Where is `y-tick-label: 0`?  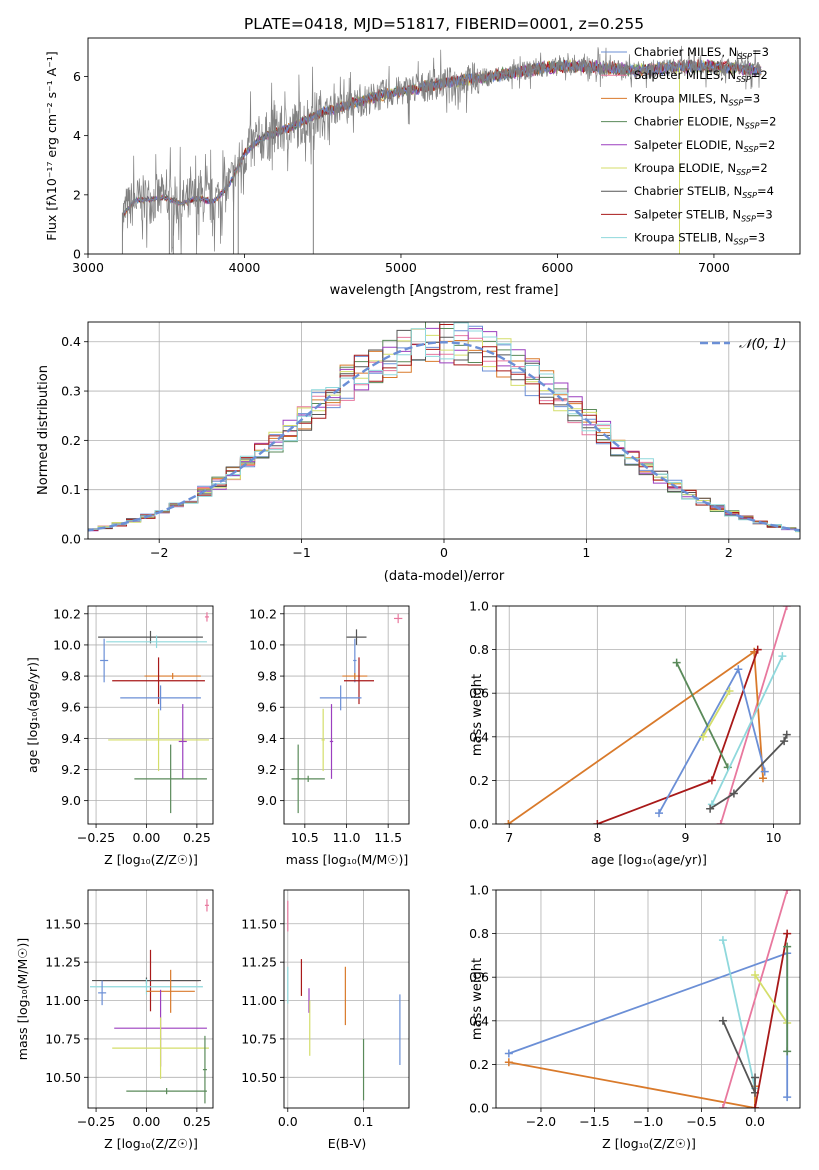
y-tick-label: 0 is located at coordinates (77, 254).